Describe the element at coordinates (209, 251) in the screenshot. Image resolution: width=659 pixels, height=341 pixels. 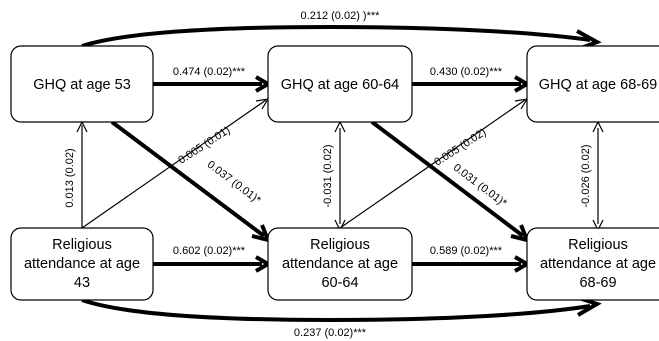
I see `edge-label-rel43-to-rel6064: 0.602 (0.02)***` at that location.